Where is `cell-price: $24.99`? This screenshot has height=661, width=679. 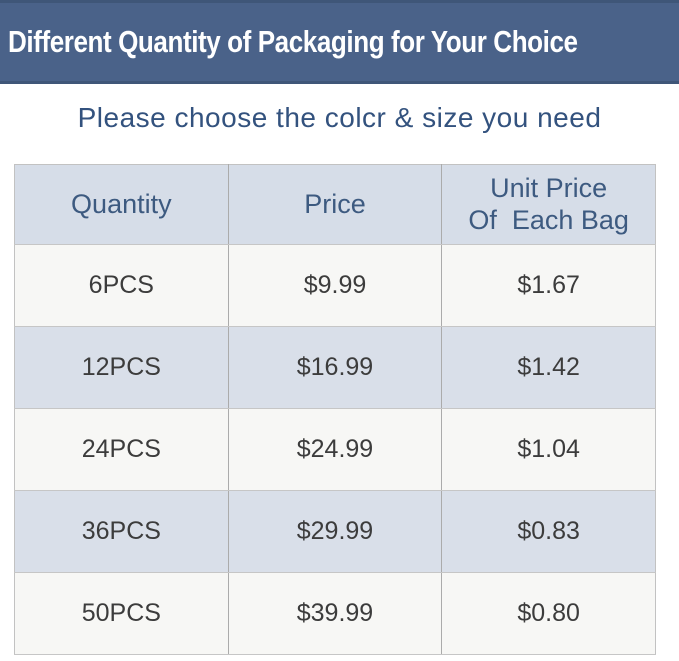
cell-price: $24.99 is located at coordinates (335, 449).